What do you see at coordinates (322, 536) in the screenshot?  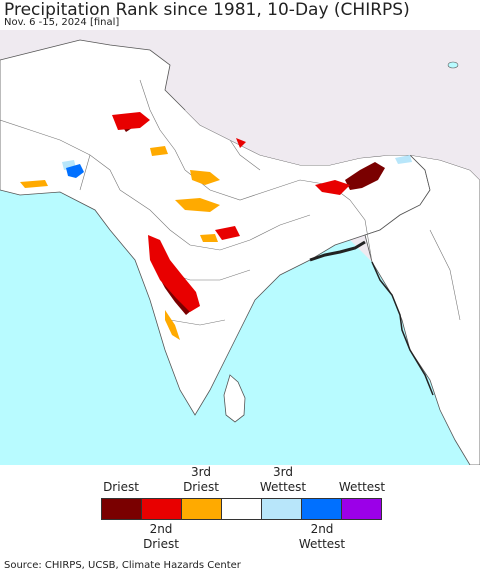 I see `legend-label-2nd-wettest: 2nd Wettest` at bounding box center [322, 536].